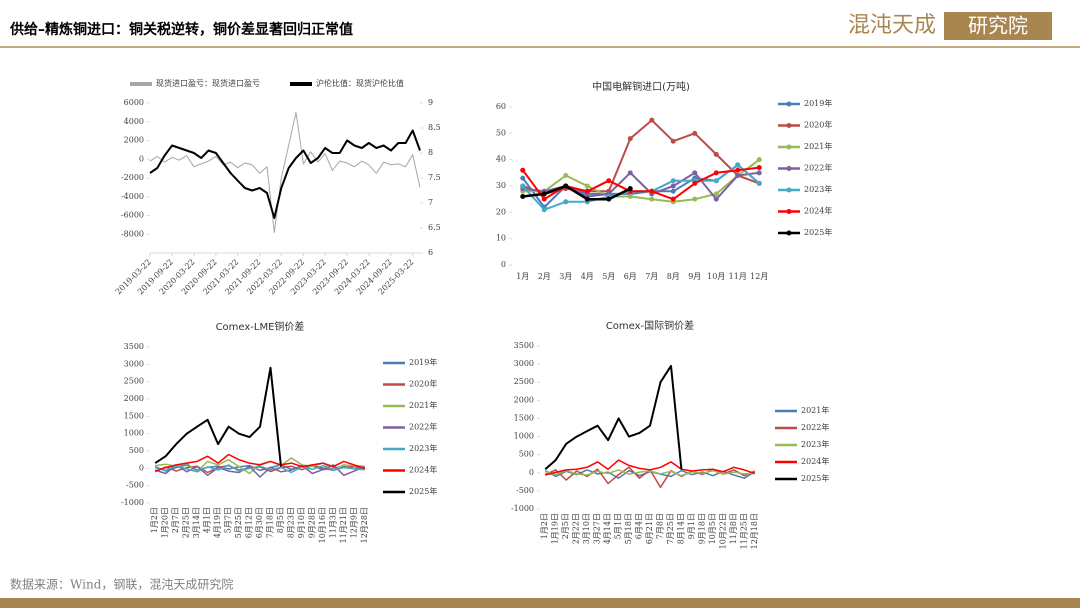 The image size is (1080, 608). What do you see at coordinates (738, 276) in the screenshot?
I see `x-tick-label: 11月` at bounding box center [738, 276].